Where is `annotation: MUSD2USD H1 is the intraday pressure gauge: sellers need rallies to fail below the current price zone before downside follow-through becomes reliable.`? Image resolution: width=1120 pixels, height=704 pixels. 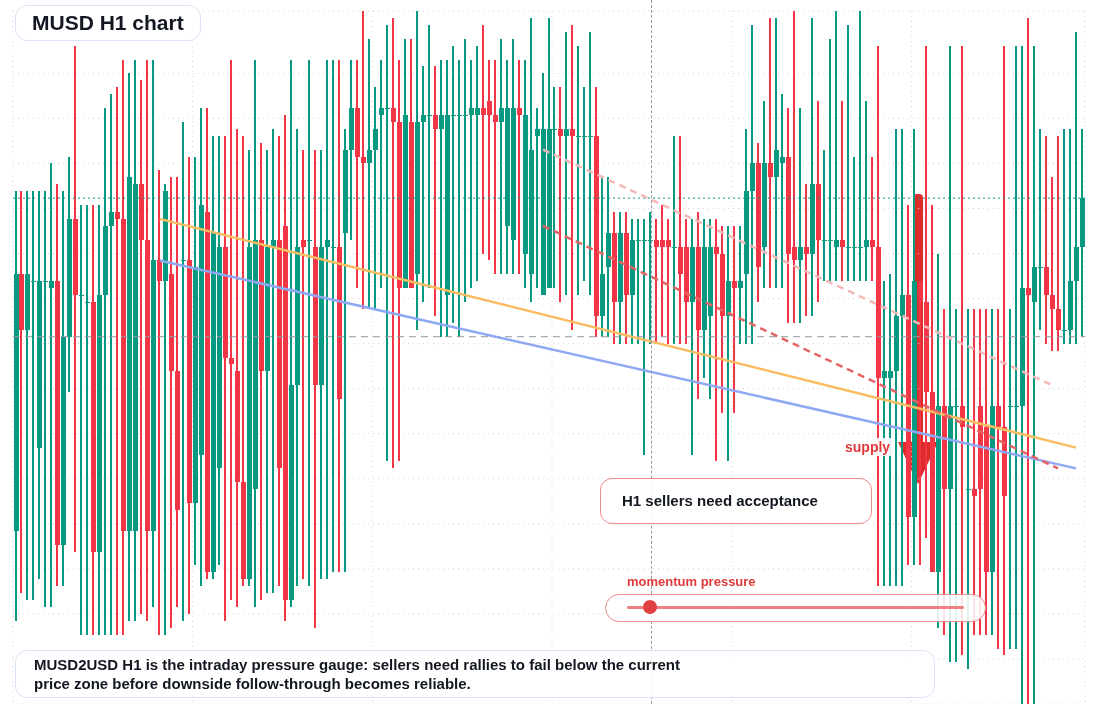 annotation: MUSD2USD H1 is the intraday pressure gauge: sellers need rallies to fail below the current price zone before downside follow-through becomes reliable. is located at coordinates (358, 674).